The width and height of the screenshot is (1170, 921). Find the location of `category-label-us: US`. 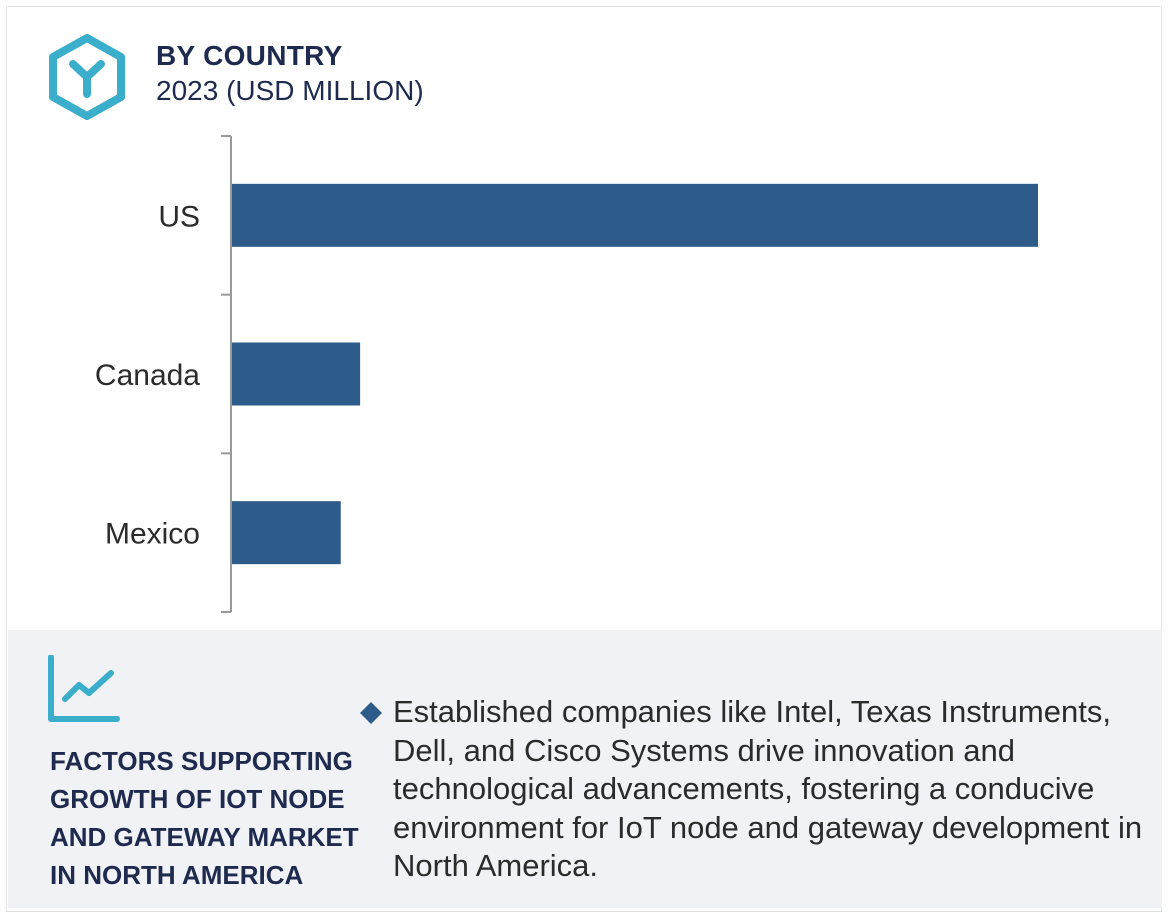

category-label-us: US is located at coordinates (179, 216).